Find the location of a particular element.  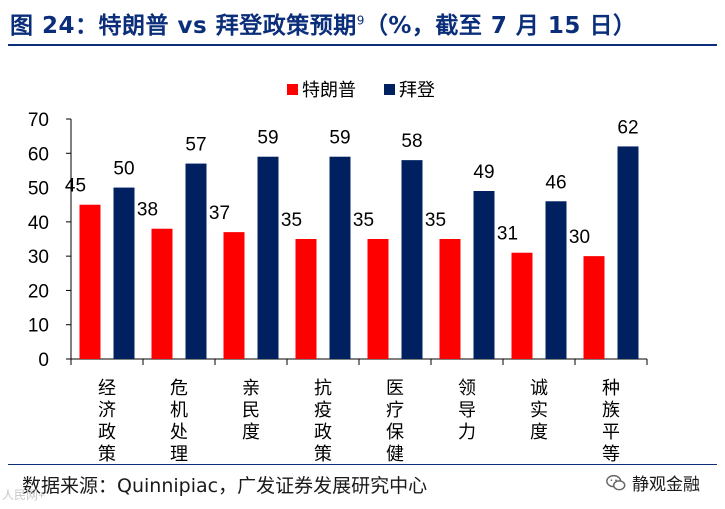

watermark-right-text: 静观金融 is located at coordinates (666, 485).